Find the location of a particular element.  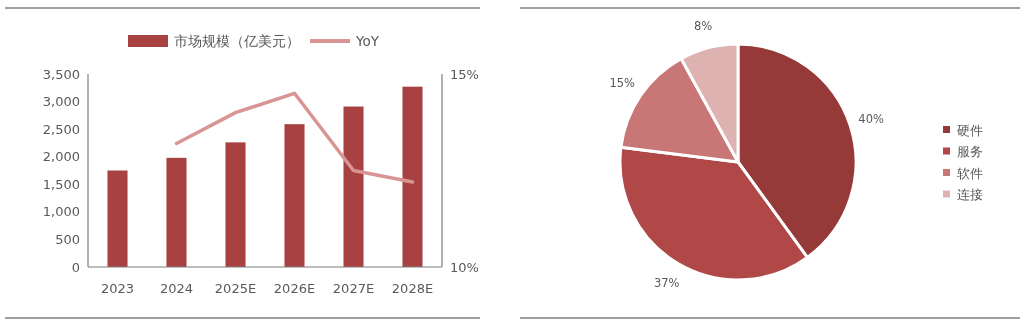

y-tick-label: 1,000 is located at coordinates (61, 212).